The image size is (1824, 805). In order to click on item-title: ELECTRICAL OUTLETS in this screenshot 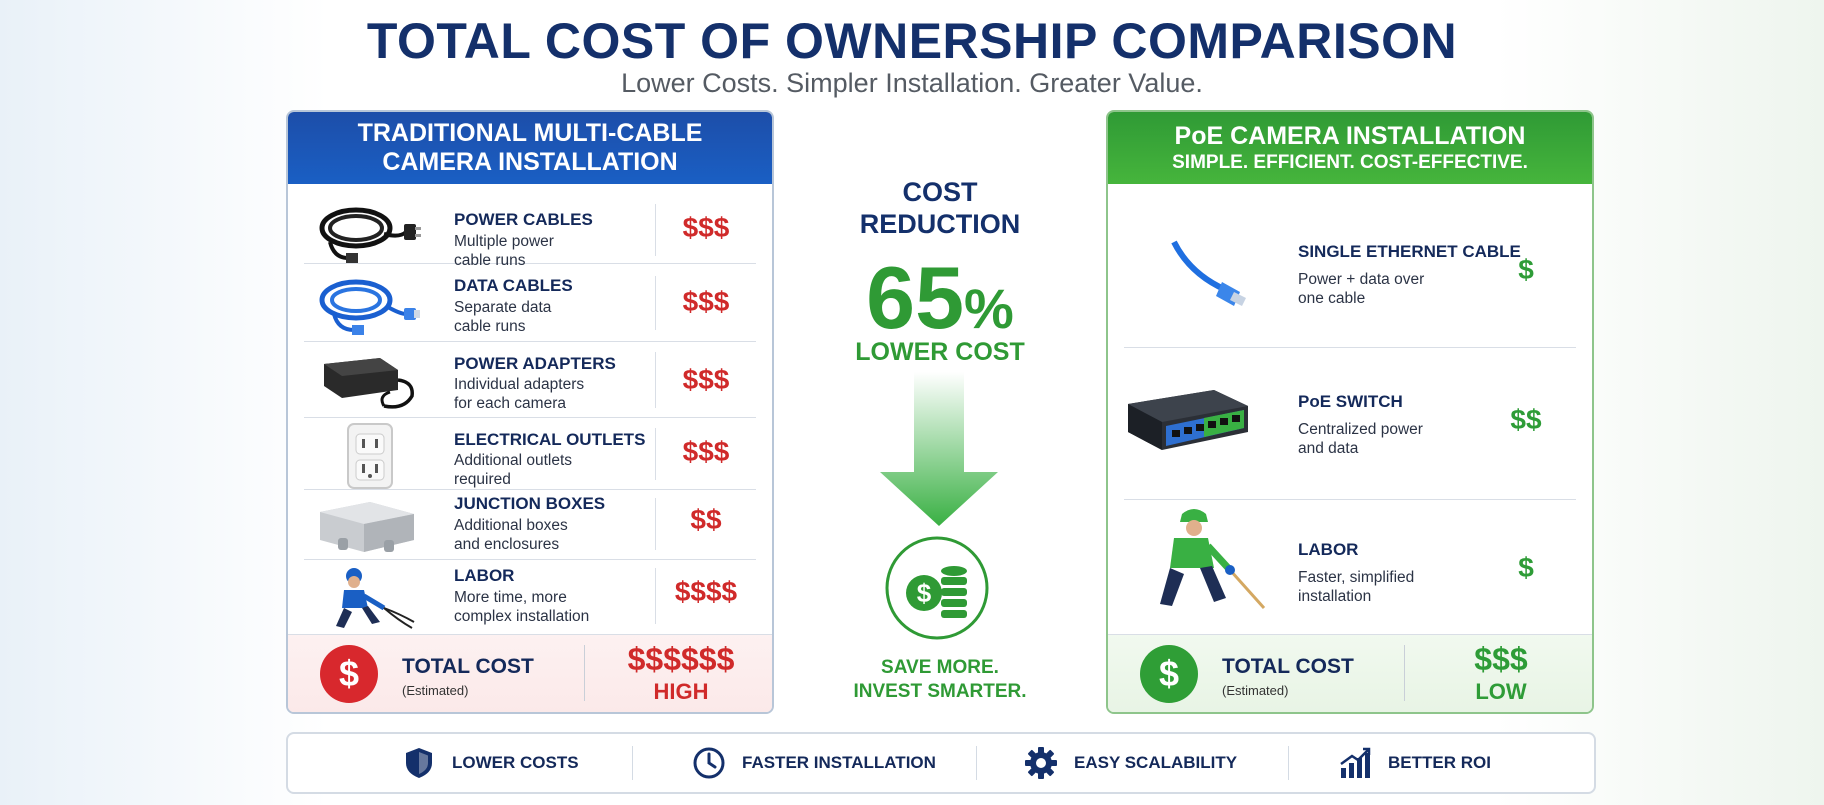, I will do `click(550, 439)`.